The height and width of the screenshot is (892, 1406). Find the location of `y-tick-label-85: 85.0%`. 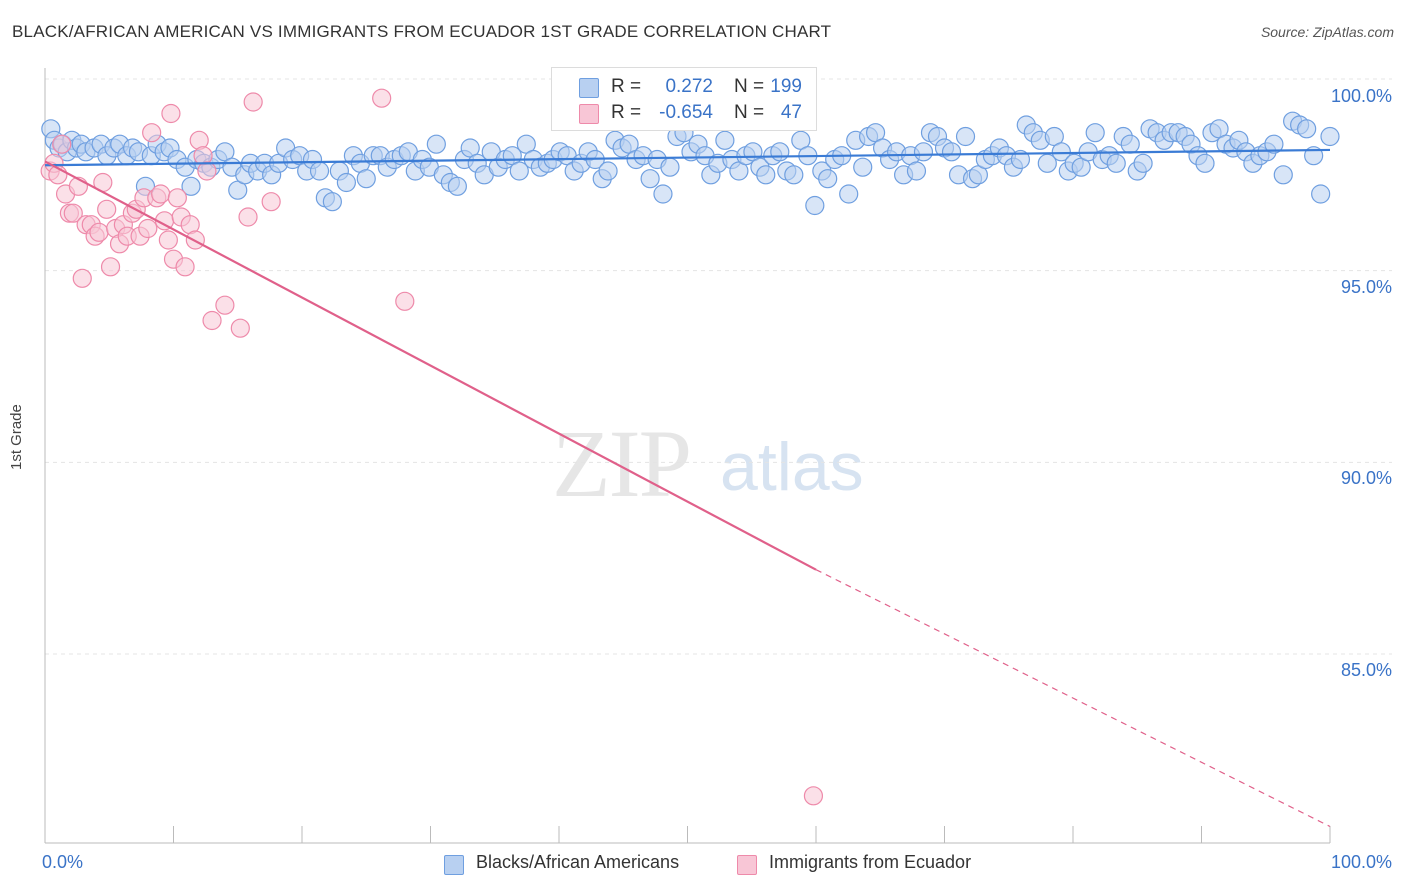

y-tick-label-85: 85.0% is located at coordinates (1366, 670).